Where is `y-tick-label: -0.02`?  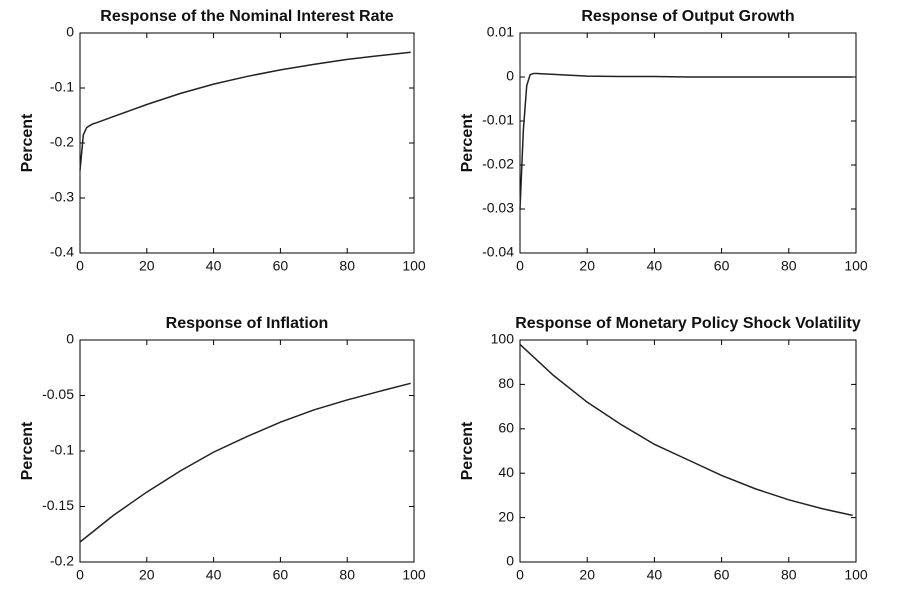 y-tick-label: -0.02 is located at coordinates (498, 164).